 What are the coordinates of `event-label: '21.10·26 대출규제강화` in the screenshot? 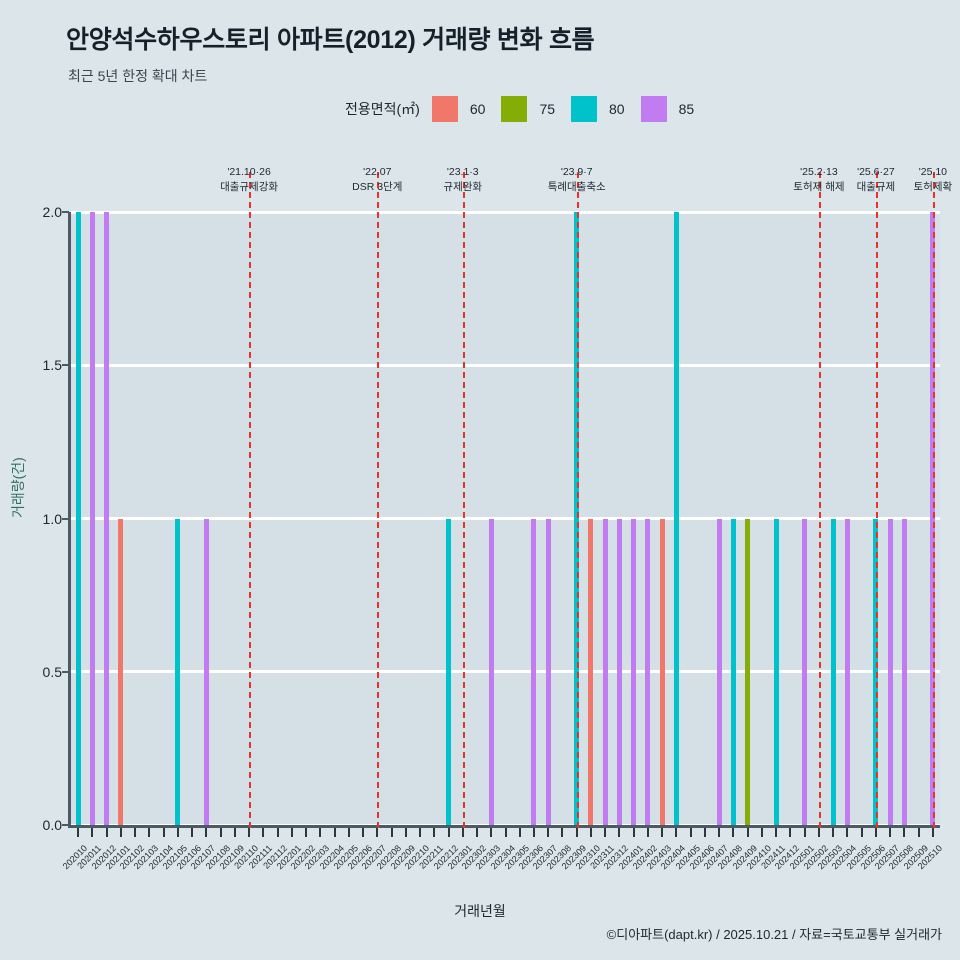 It's located at (249, 180).